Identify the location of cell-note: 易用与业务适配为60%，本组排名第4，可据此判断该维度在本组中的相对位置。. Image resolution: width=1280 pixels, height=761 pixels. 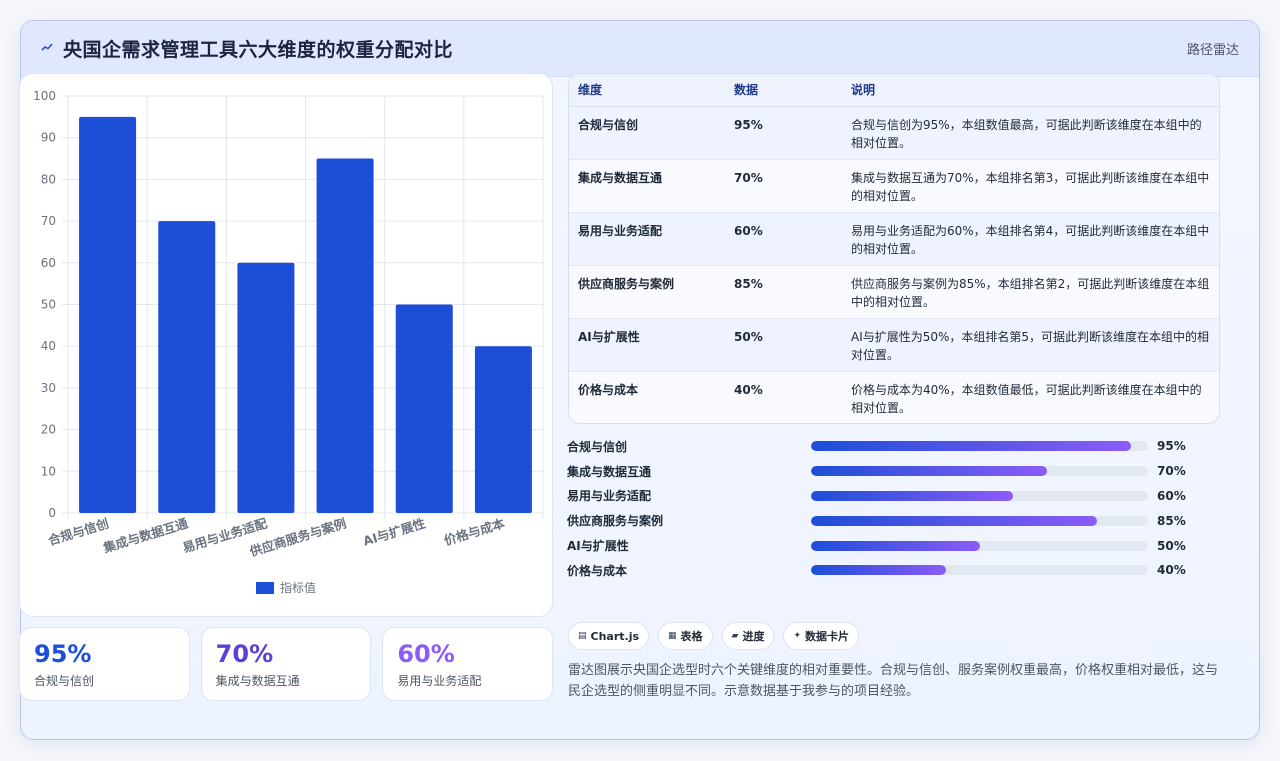
(1030, 239).